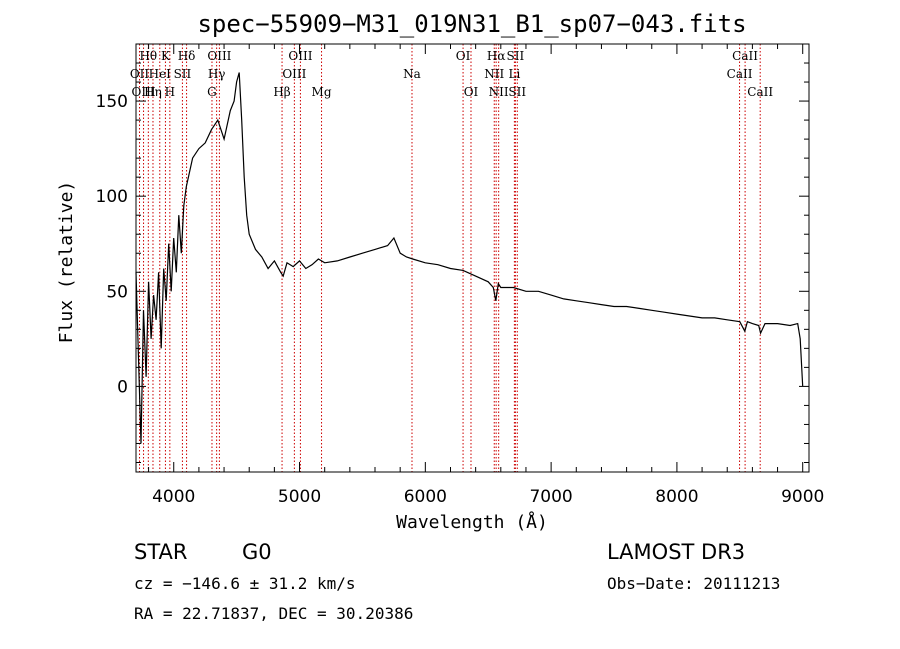 The image size is (900, 649). I want to click on marker-label-7: SII, so click(183, 74).